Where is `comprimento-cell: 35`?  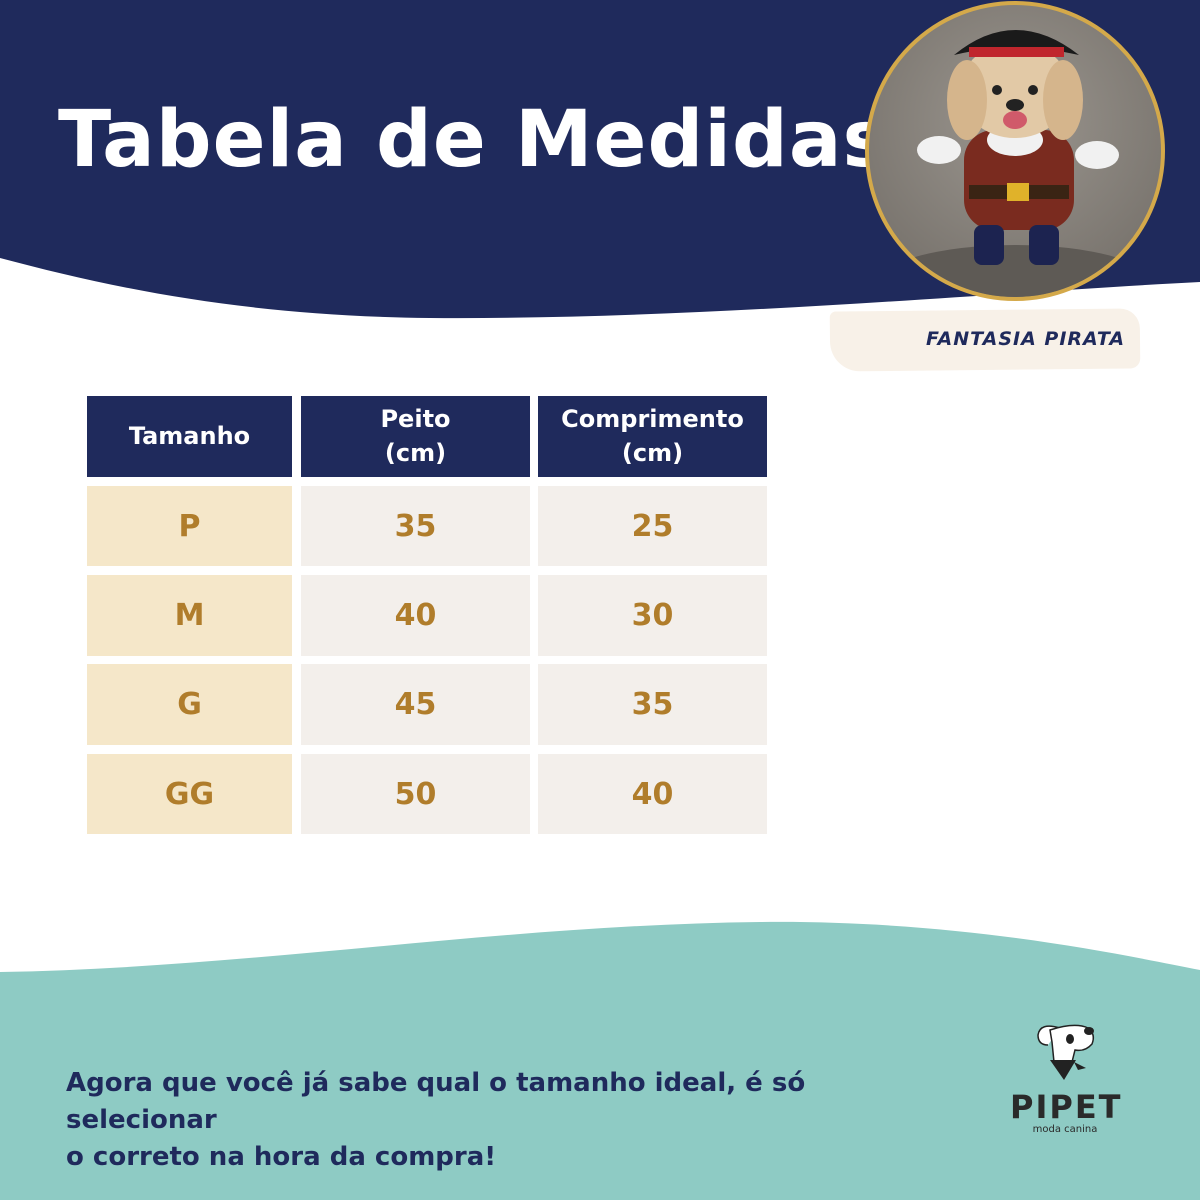 comprimento-cell: 35 is located at coordinates (652, 704).